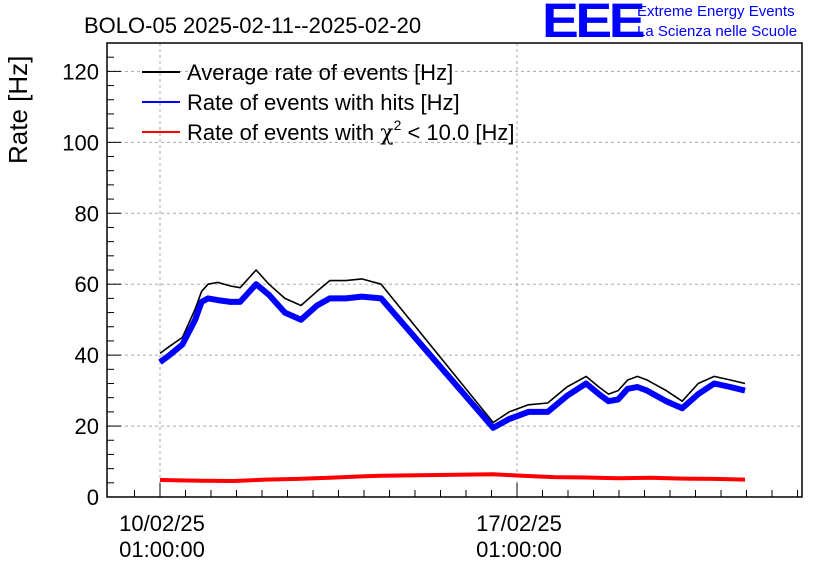 The height and width of the screenshot is (572, 836). Describe the element at coordinates (18, 110) in the screenshot. I see `y-axis-label: Rate [Hz]` at that location.